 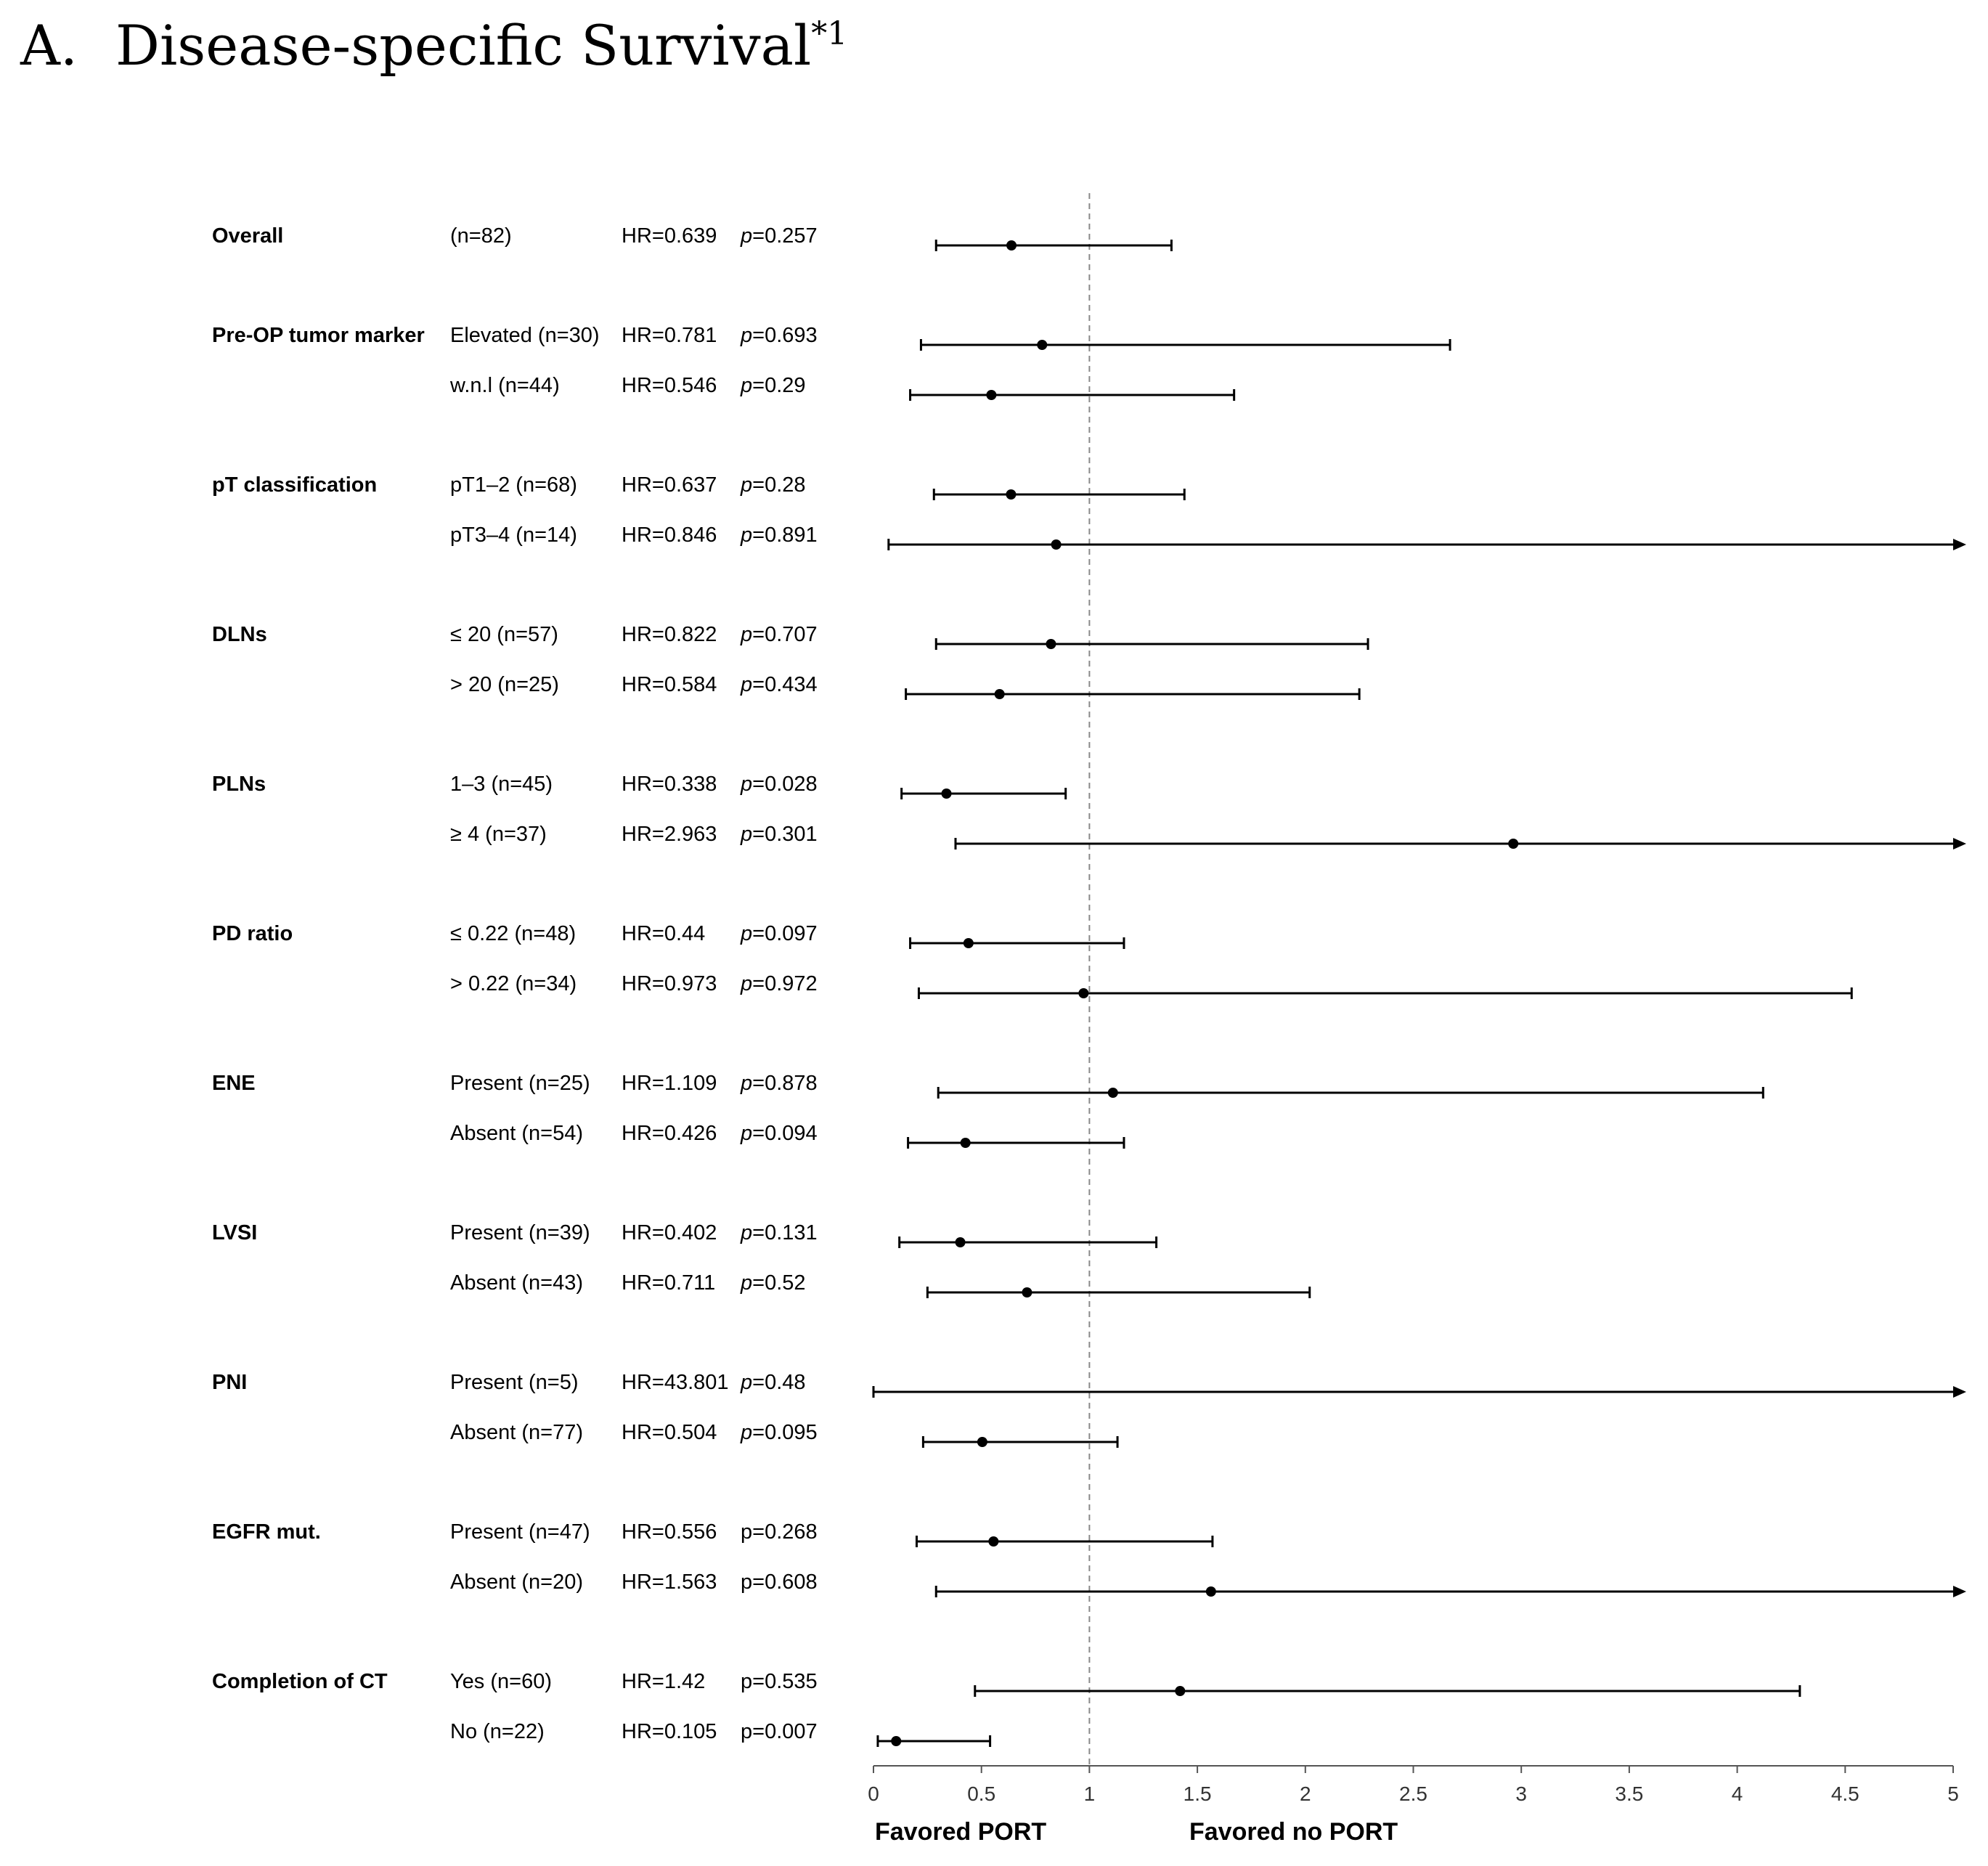 What do you see at coordinates (1521, 1794) in the screenshot?
I see `x-tick-label: 3` at bounding box center [1521, 1794].